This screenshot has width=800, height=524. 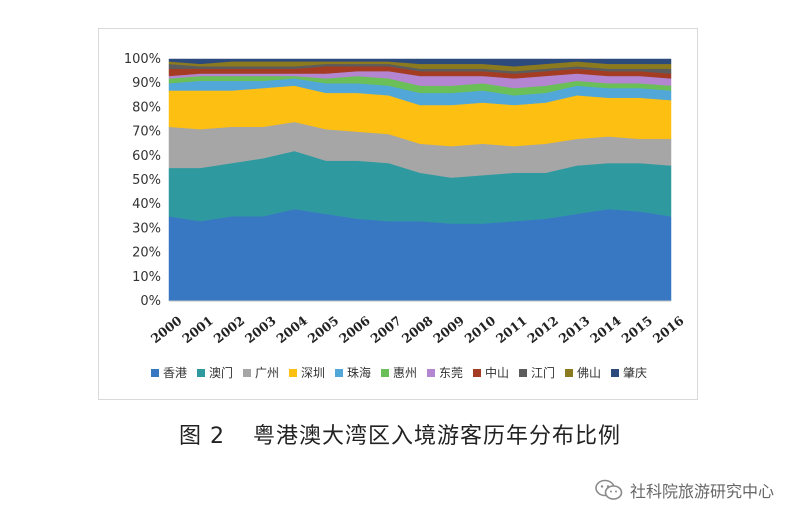 I want to click on legend-label: 东莞, so click(x=451, y=373).